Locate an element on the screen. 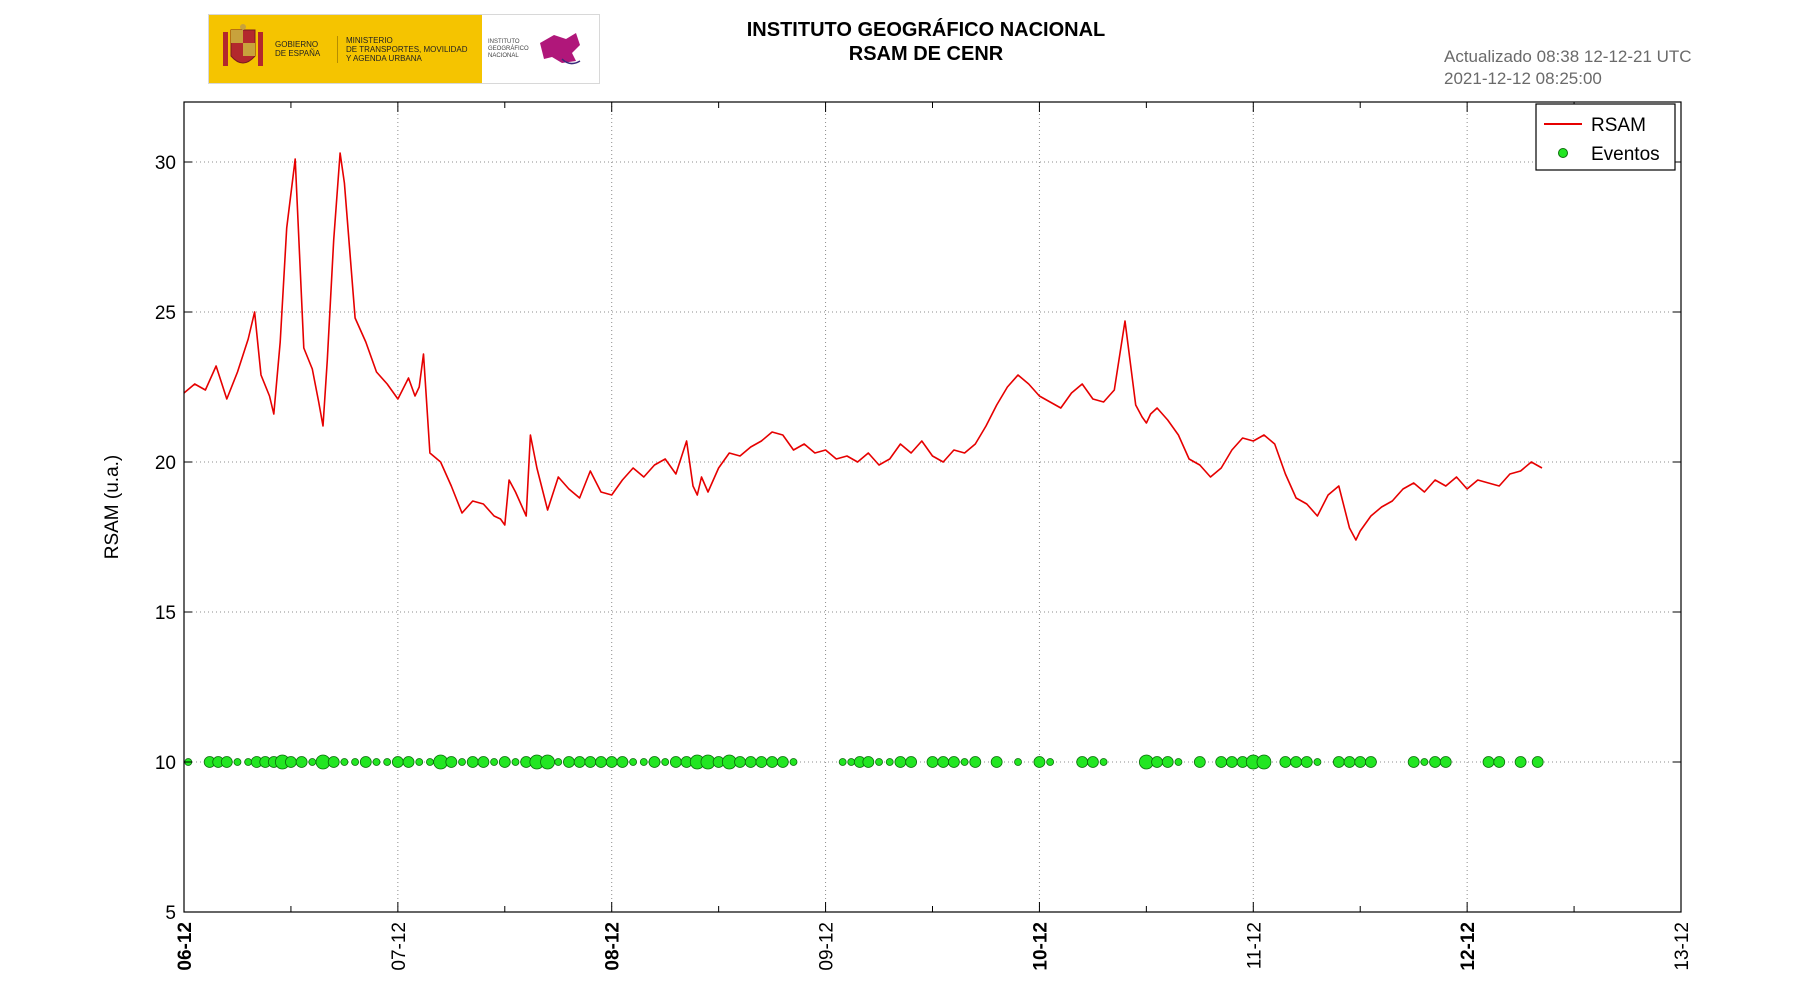 This screenshot has height=1000, width=1802. government-label: GOBIERNO DE ESPAÑA is located at coordinates (301, 49).